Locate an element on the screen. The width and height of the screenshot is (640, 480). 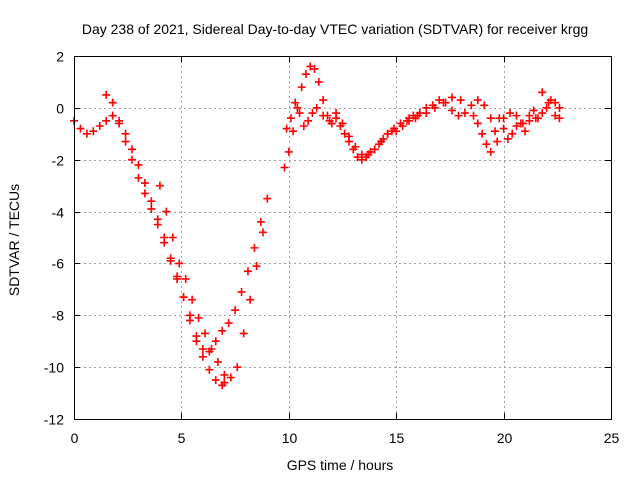
x-tick-label: 20 is located at coordinates (505, 438).